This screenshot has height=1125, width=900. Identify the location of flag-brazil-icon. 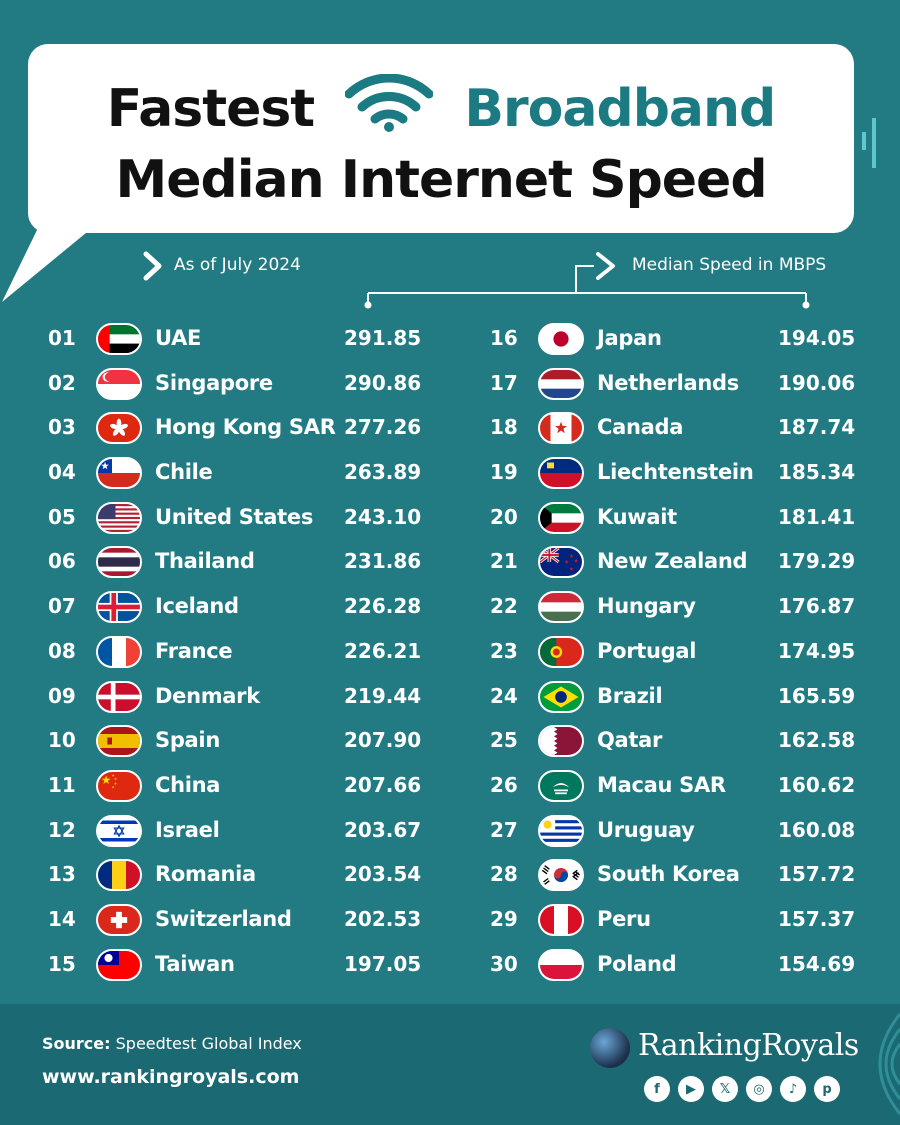
(561, 696).